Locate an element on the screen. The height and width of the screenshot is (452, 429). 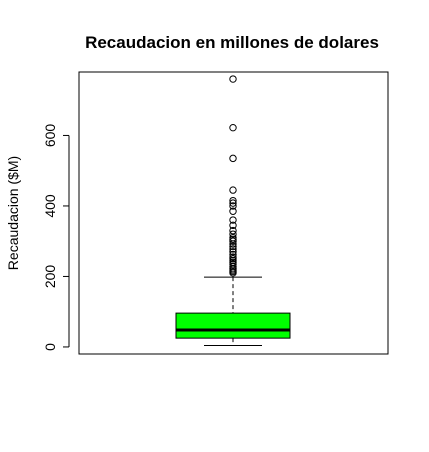
y-tick-label: 200 is located at coordinates (50, 277).